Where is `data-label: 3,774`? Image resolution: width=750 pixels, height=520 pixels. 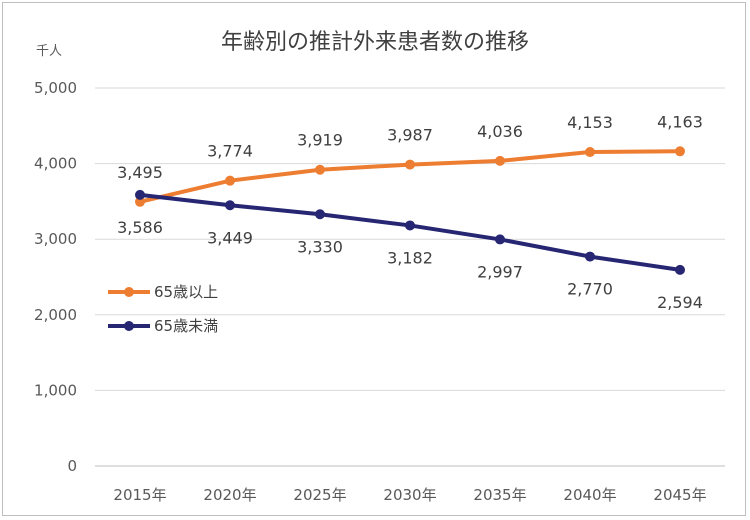
data-label: 3,774 is located at coordinates (230, 151).